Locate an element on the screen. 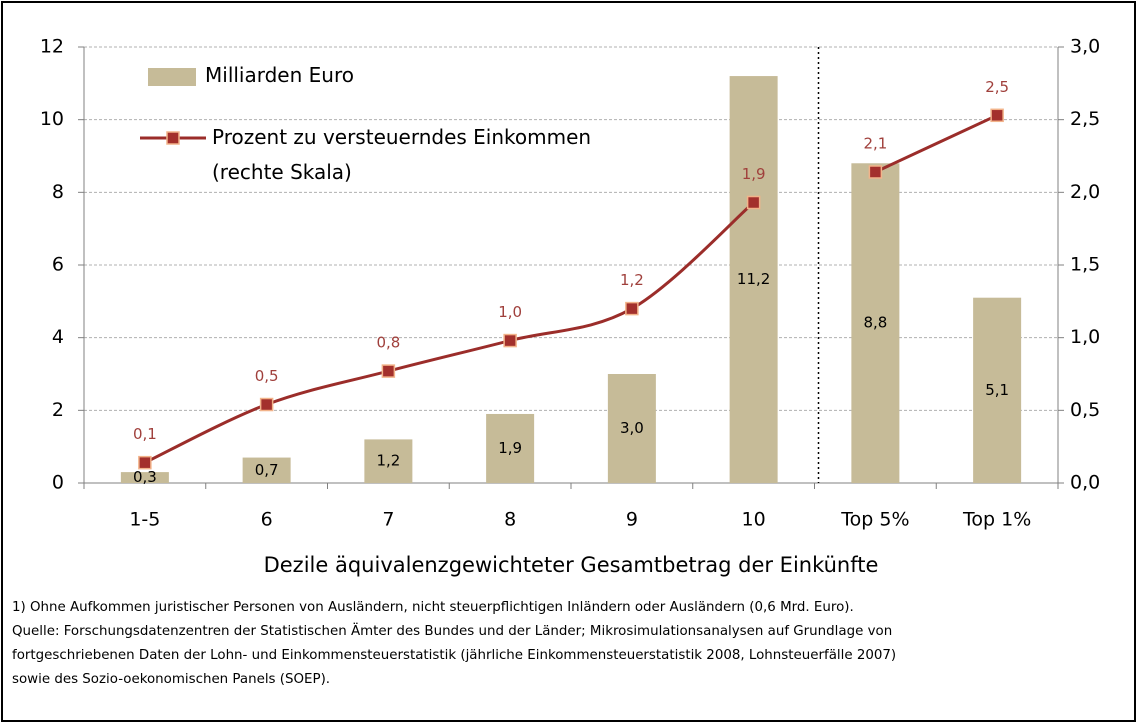  y-tick-label: 0 is located at coordinates (58, 483).